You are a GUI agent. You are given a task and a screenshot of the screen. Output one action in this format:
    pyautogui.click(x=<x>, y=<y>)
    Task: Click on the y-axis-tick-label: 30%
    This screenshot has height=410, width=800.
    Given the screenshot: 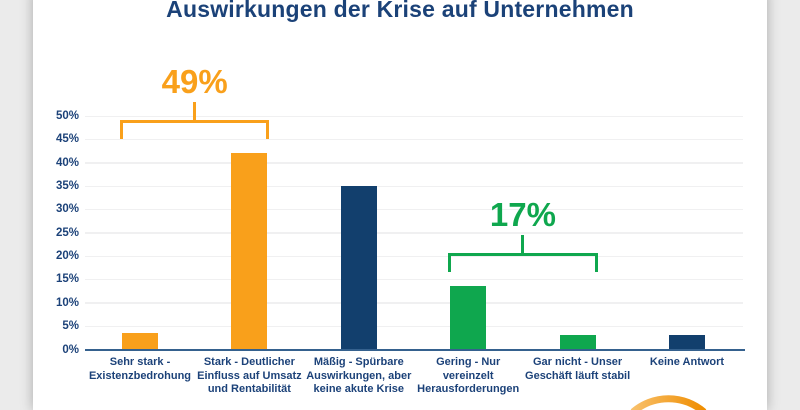 What is the action you would take?
    pyautogui.click(x=67, y=209)
    